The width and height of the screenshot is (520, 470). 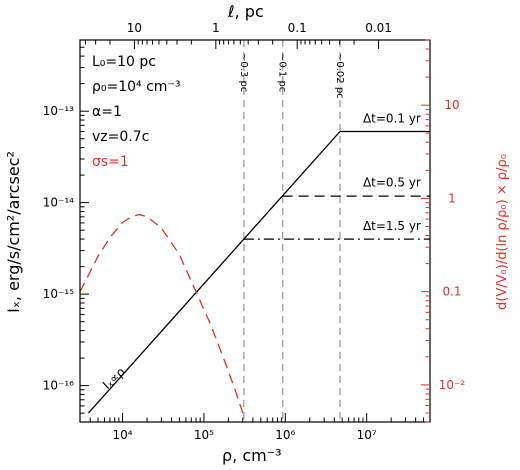 What do you see at coordinates (204, 435) in the screenshot?
I see `x-tick-label-1: 10⁵` at bounding box center [204, 435].